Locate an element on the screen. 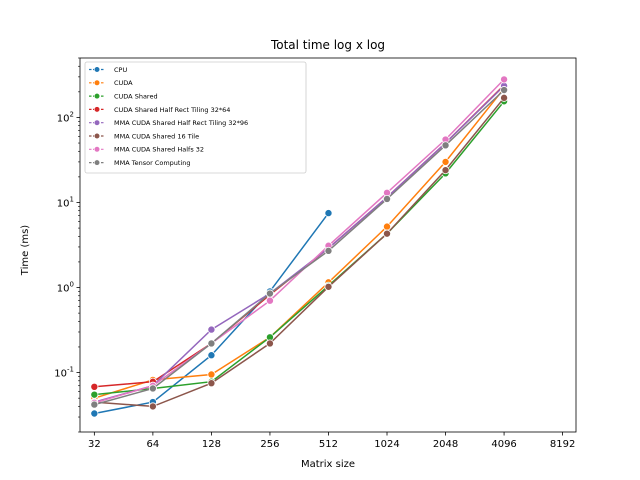  legend-label: MMA Tensor Computing is located at coordinates (152, 163).